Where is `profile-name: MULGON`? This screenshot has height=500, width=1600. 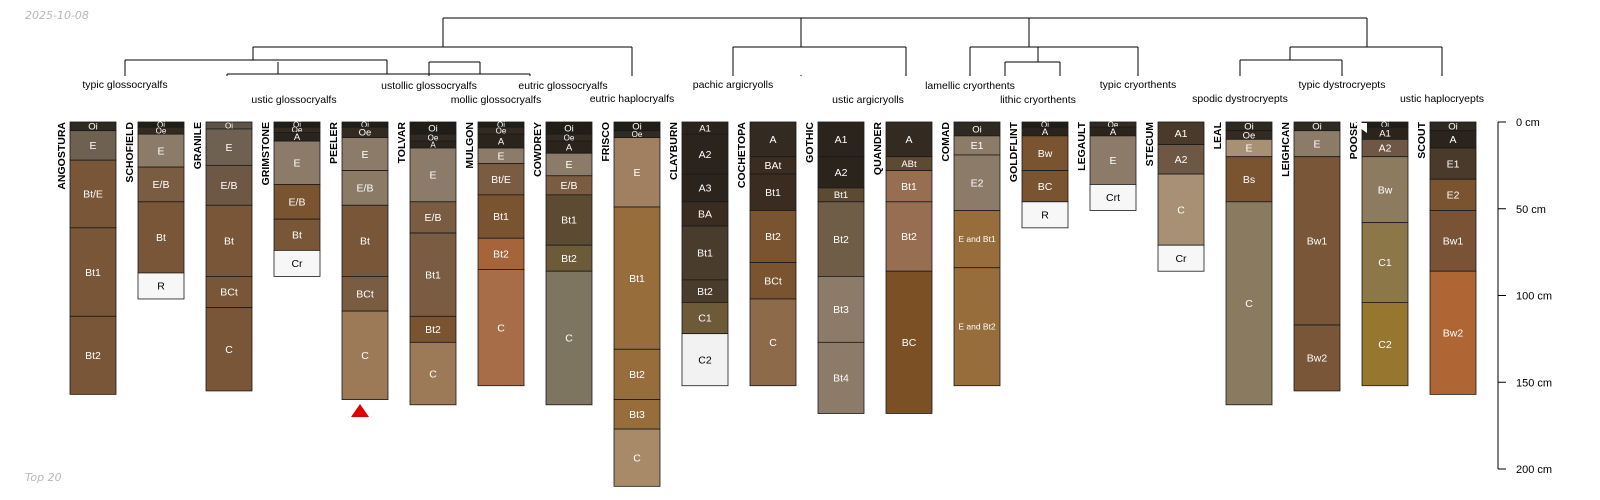 profile-name: MULGON is located at coordinates (470, 145).